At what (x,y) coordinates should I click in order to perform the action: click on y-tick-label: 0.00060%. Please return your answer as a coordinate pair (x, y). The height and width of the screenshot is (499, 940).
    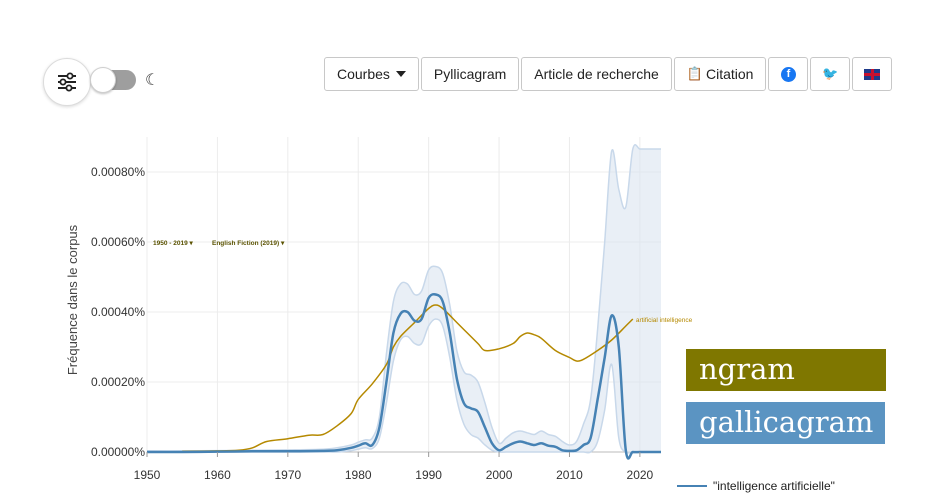
    Looking at the image, I should click on (118, 242).